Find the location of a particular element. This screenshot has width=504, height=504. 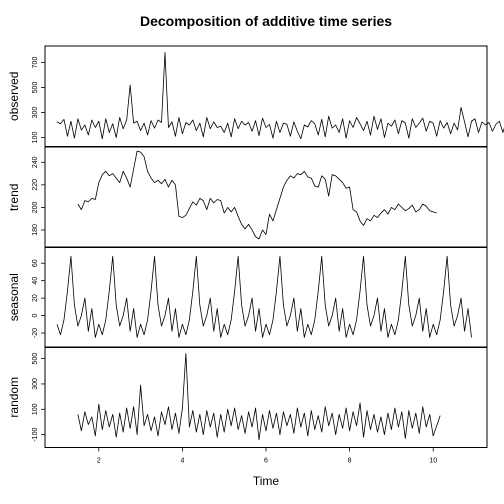

series-line-seasonal is located at coordinates (264, 296).